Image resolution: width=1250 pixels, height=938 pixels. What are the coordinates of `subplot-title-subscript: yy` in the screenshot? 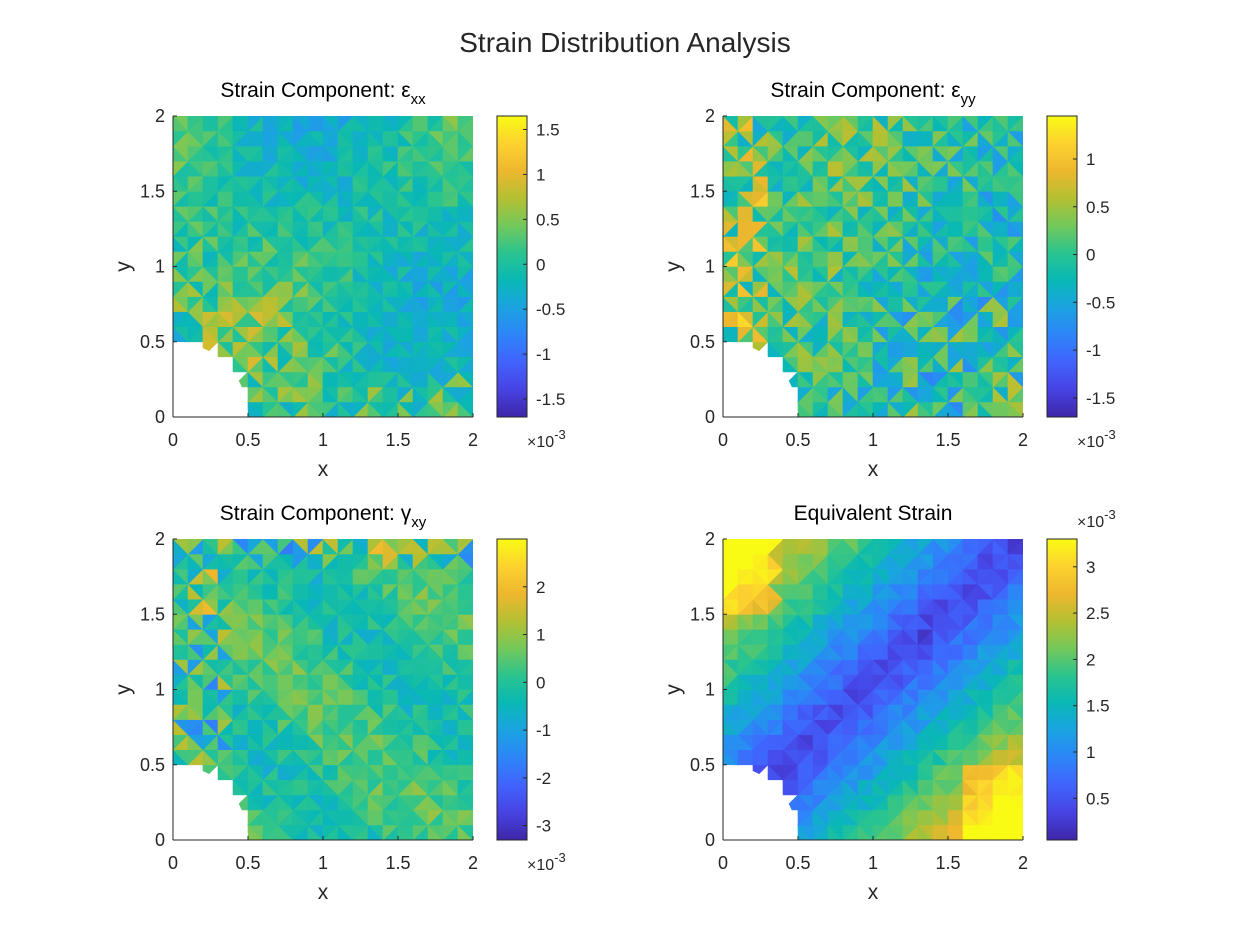 It's located at (969, 99).